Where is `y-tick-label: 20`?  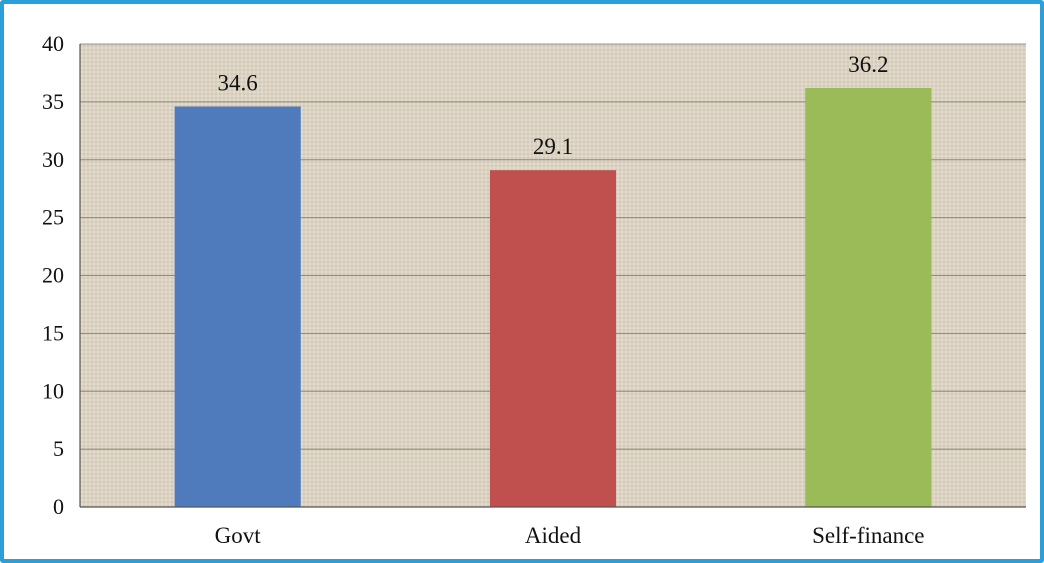
y-tick-label: 20 is located at coordinates (53, 275).